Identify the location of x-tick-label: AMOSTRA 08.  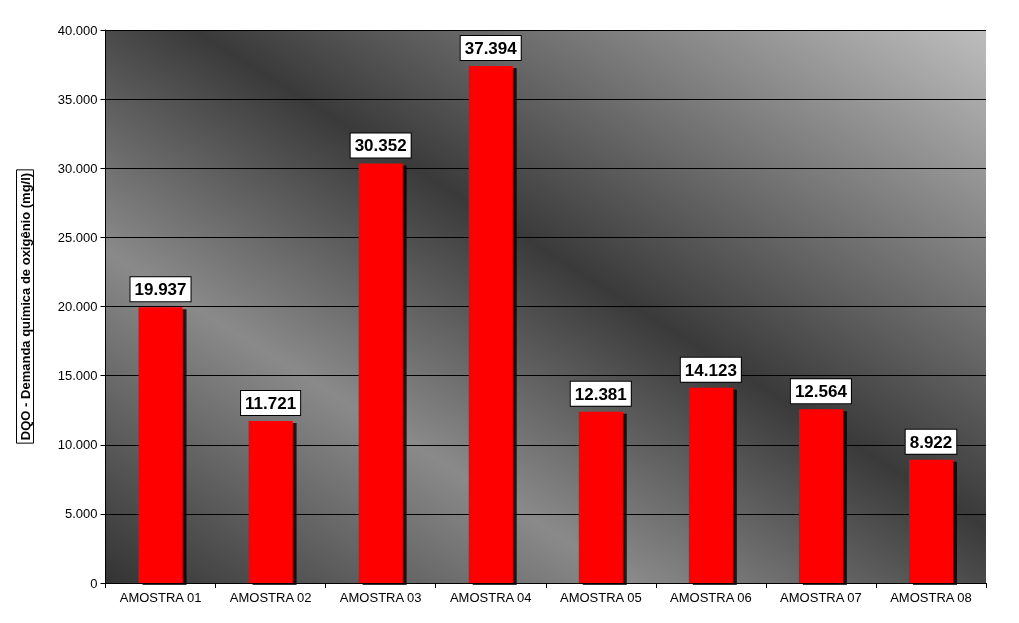
(931, 597).